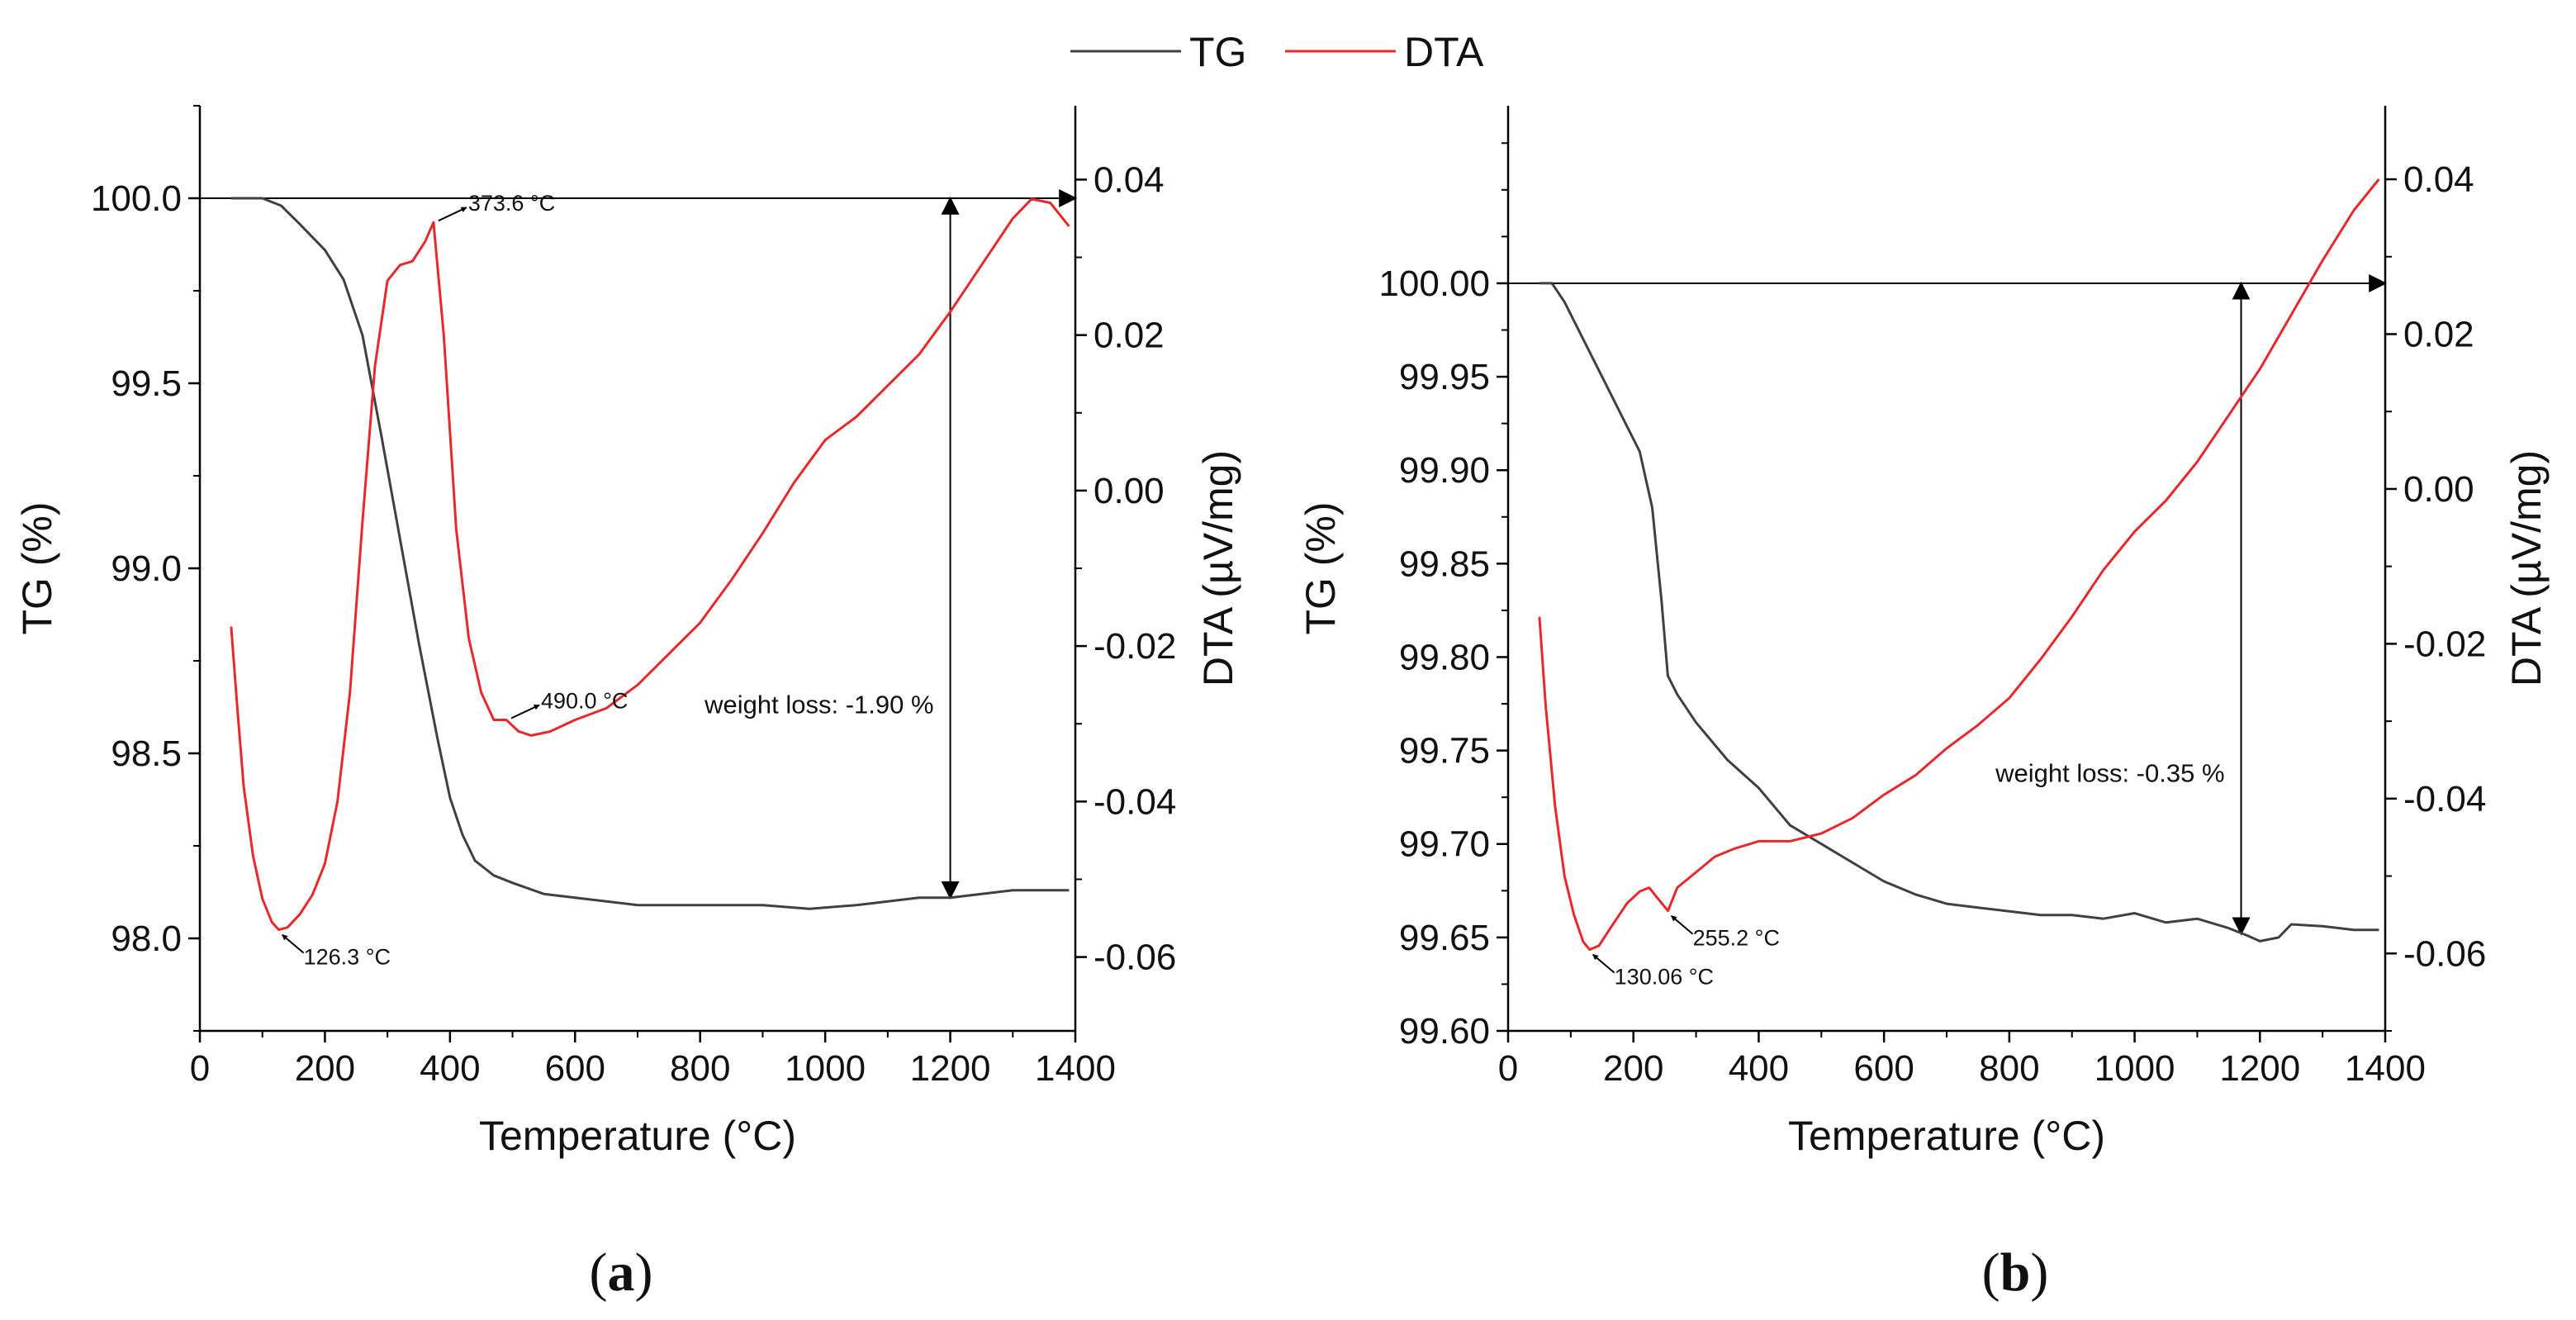  I want to click on panel-b-peak-label: 255.2 °C, so click(1737, 938).